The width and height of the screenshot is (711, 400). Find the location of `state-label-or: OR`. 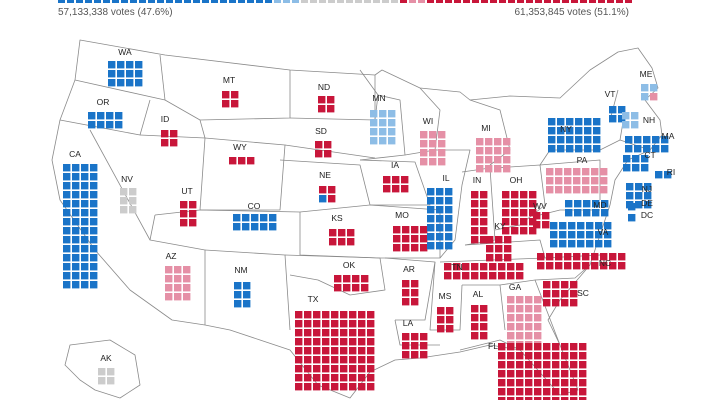

state-label-or: OR is located at coordinates (103, 102).